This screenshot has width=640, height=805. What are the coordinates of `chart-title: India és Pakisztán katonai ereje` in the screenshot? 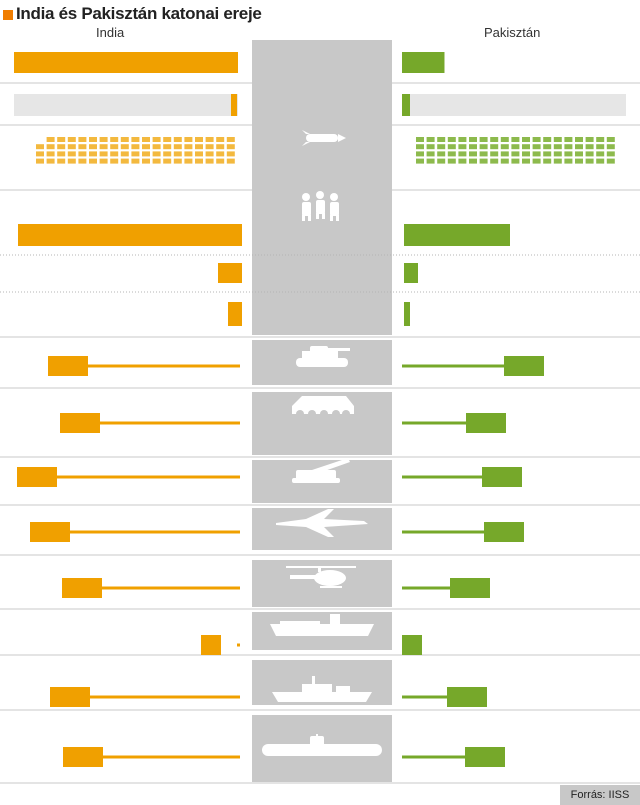 It's located at (139, 13).